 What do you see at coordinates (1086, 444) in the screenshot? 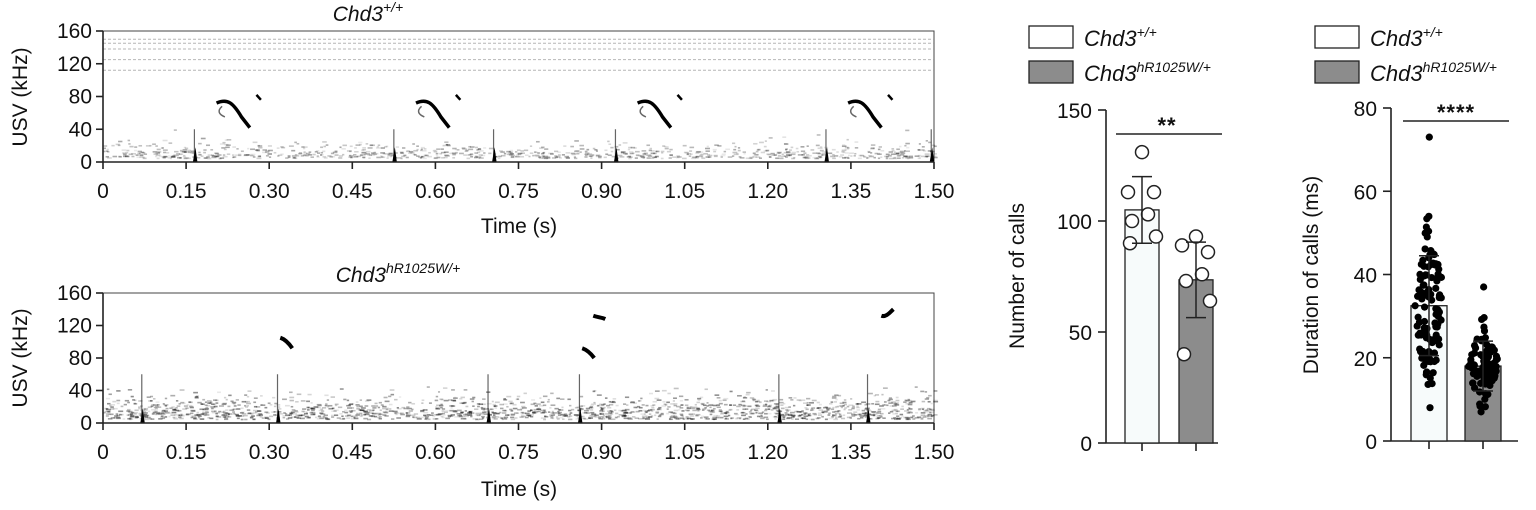
I see `calls-ytick-label-0: 0` at bounding box center [1086, 444].